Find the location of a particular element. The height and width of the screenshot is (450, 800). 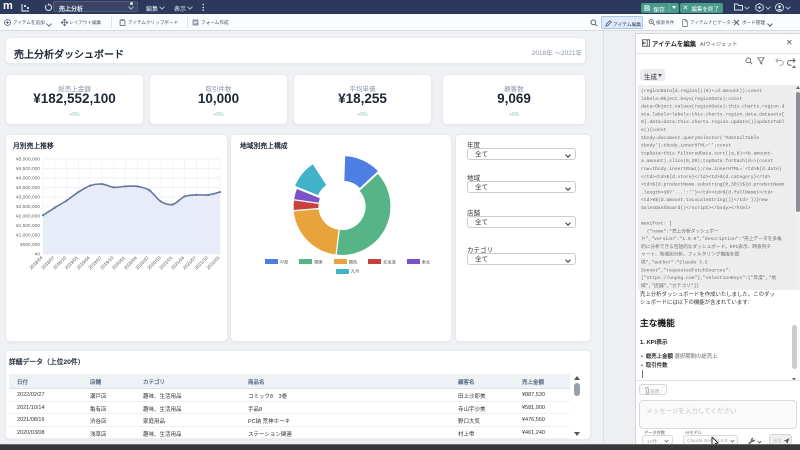

svg-text: ¥500,000 is located at coordinates (30, 245).